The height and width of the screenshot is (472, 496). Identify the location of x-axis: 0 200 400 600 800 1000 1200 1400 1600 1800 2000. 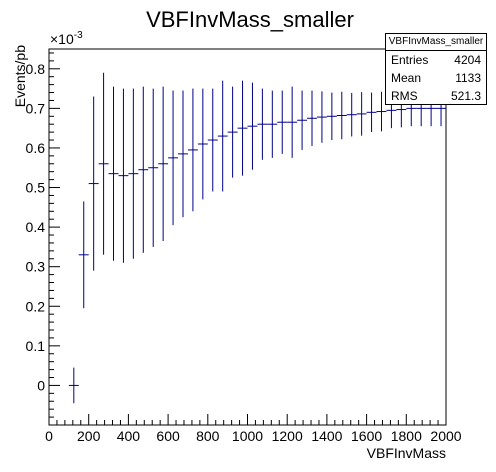
(253, 429).